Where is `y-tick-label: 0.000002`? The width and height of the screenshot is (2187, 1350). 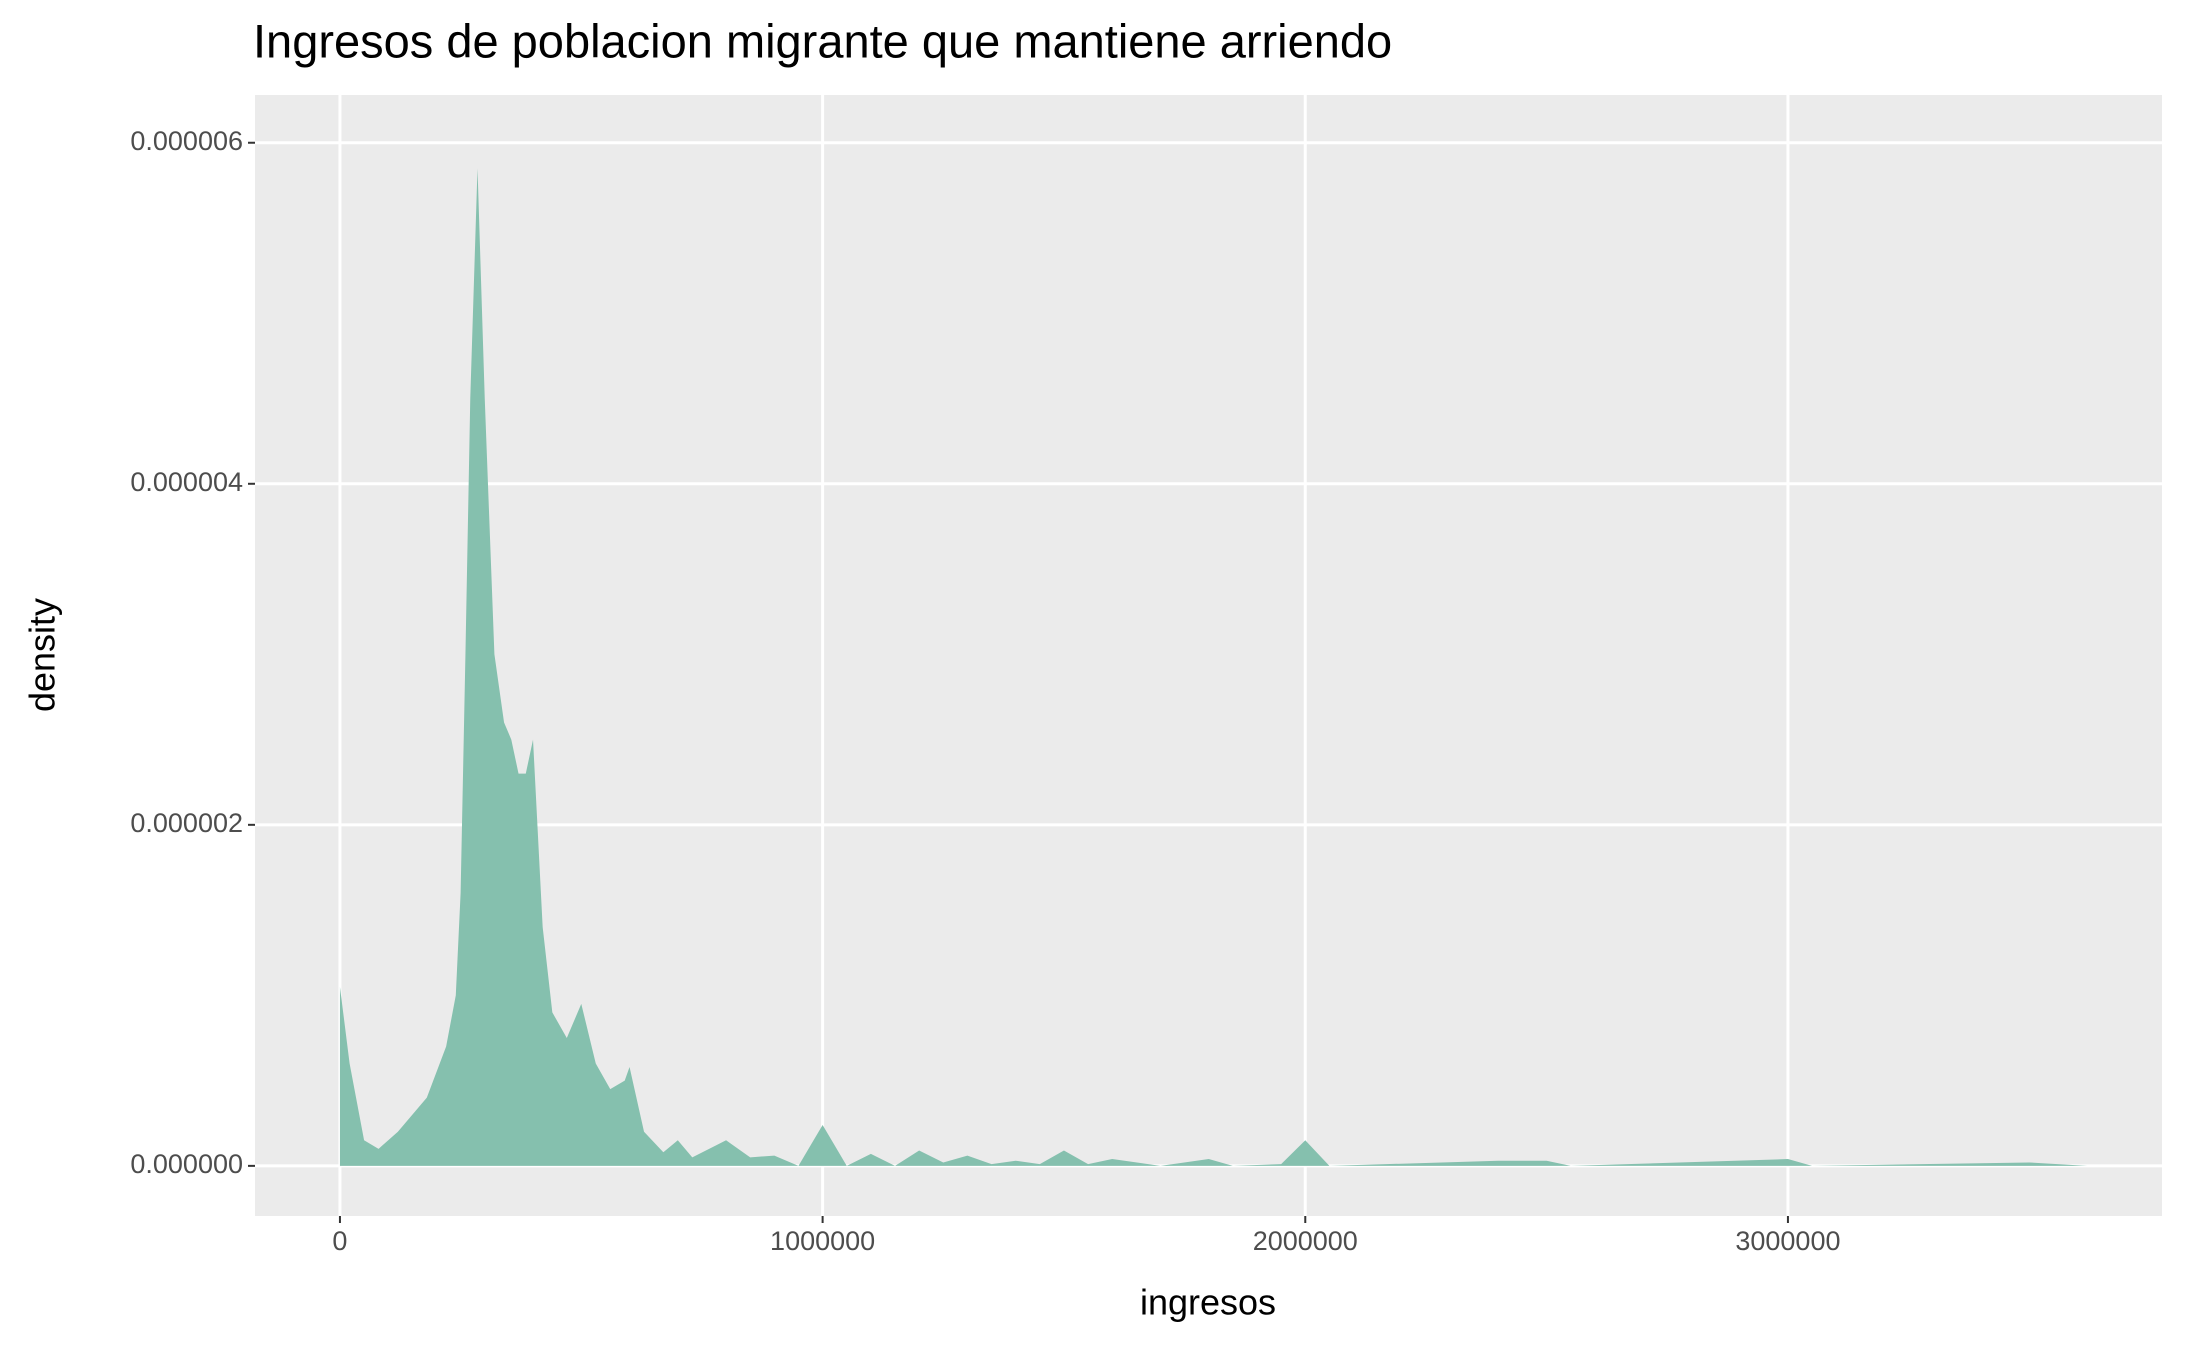
y-tick-label: 0.000002 is located at coordinates (186, 823).